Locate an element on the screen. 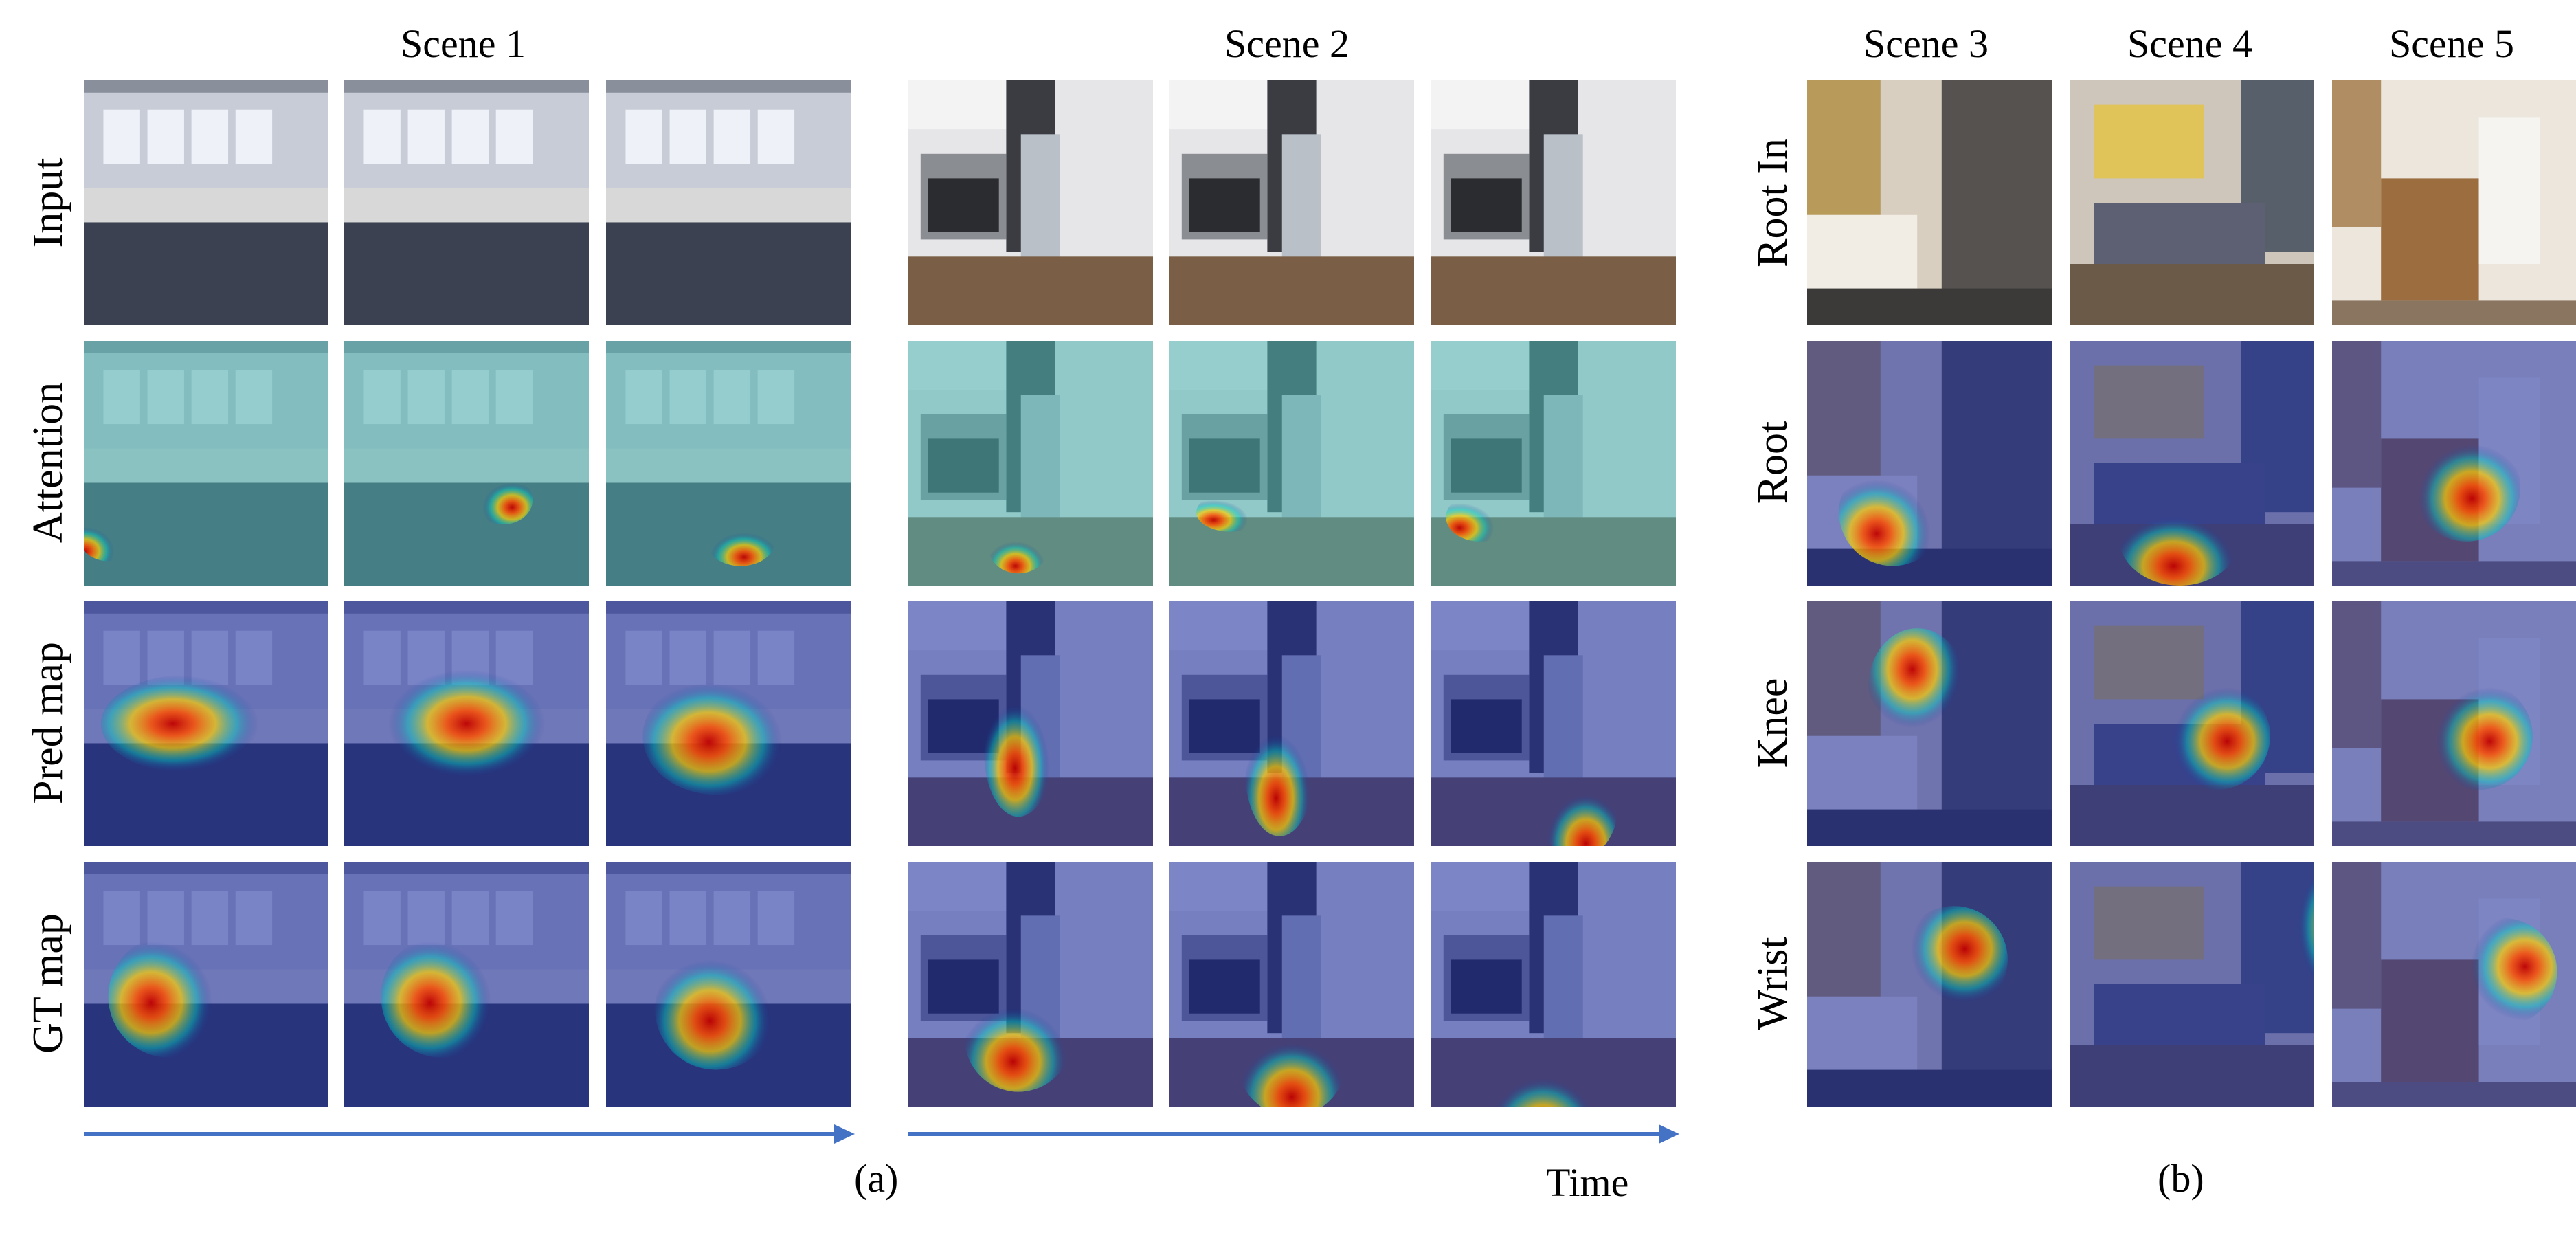 Image resolution: width=2576 pixels, height=1244 pixels. scene-3-knee-map is located at coordinates (1929, 723).